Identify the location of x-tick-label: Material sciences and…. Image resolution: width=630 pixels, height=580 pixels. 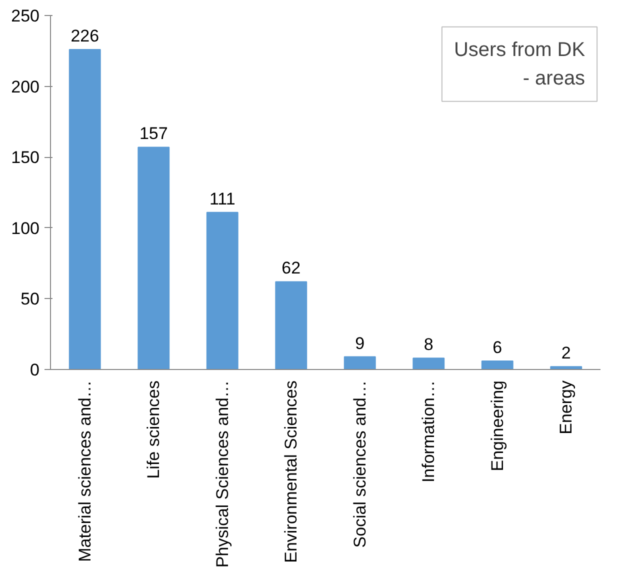
(84, 471).